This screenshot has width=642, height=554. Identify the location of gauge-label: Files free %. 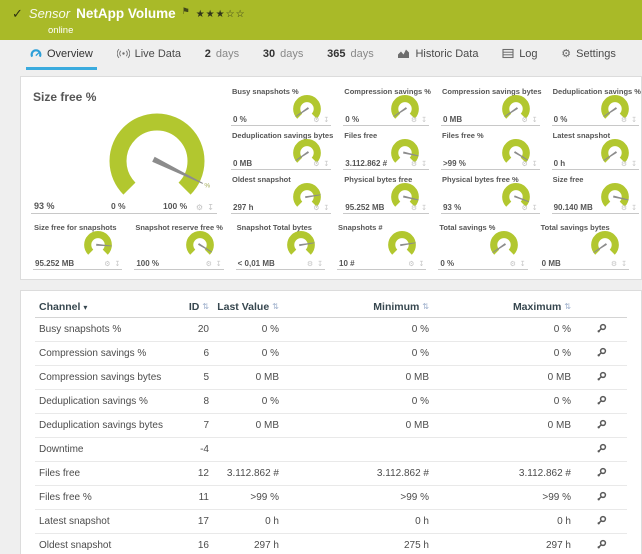
(462, 135).